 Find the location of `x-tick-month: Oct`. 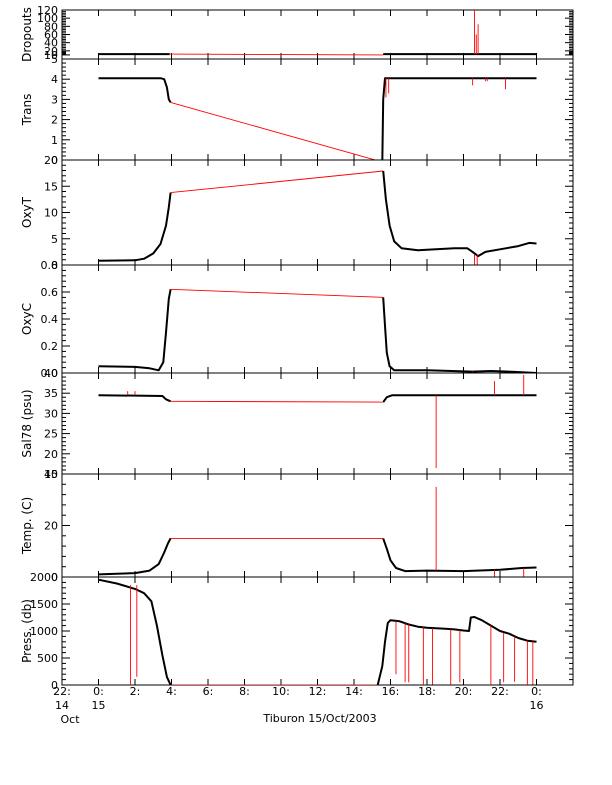

x-tick-month: Oct is located at coordinates (70, 719).